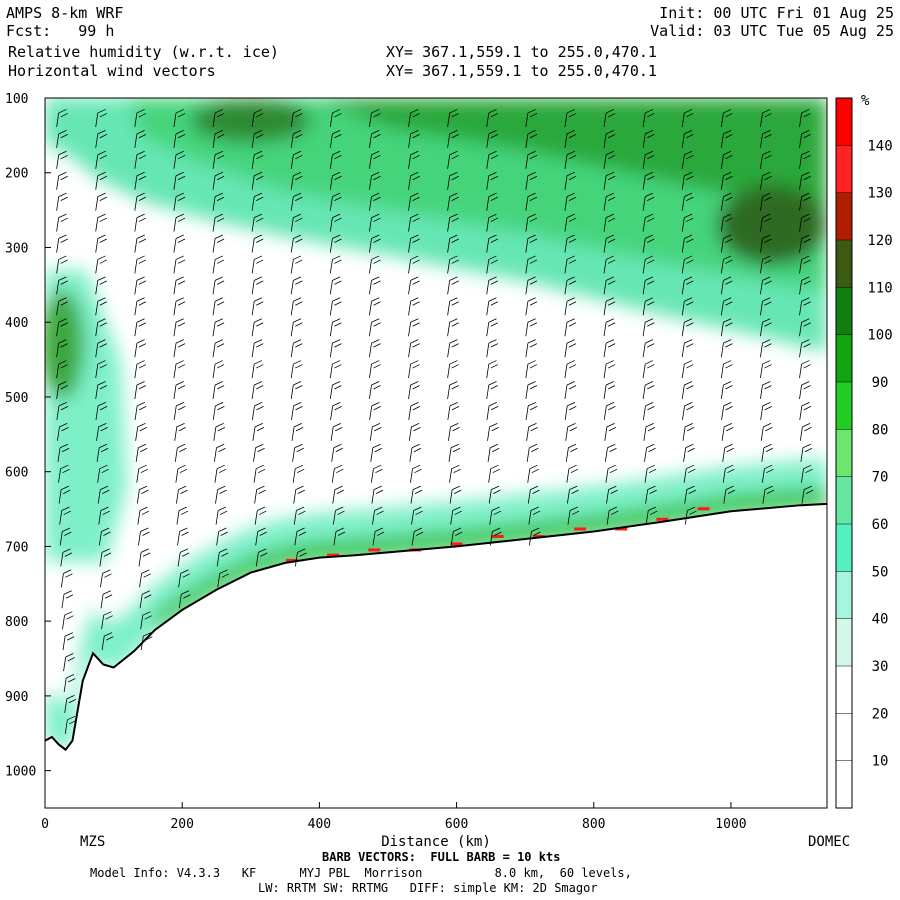  I want to click on upper-moist-max, so click(772, 225).